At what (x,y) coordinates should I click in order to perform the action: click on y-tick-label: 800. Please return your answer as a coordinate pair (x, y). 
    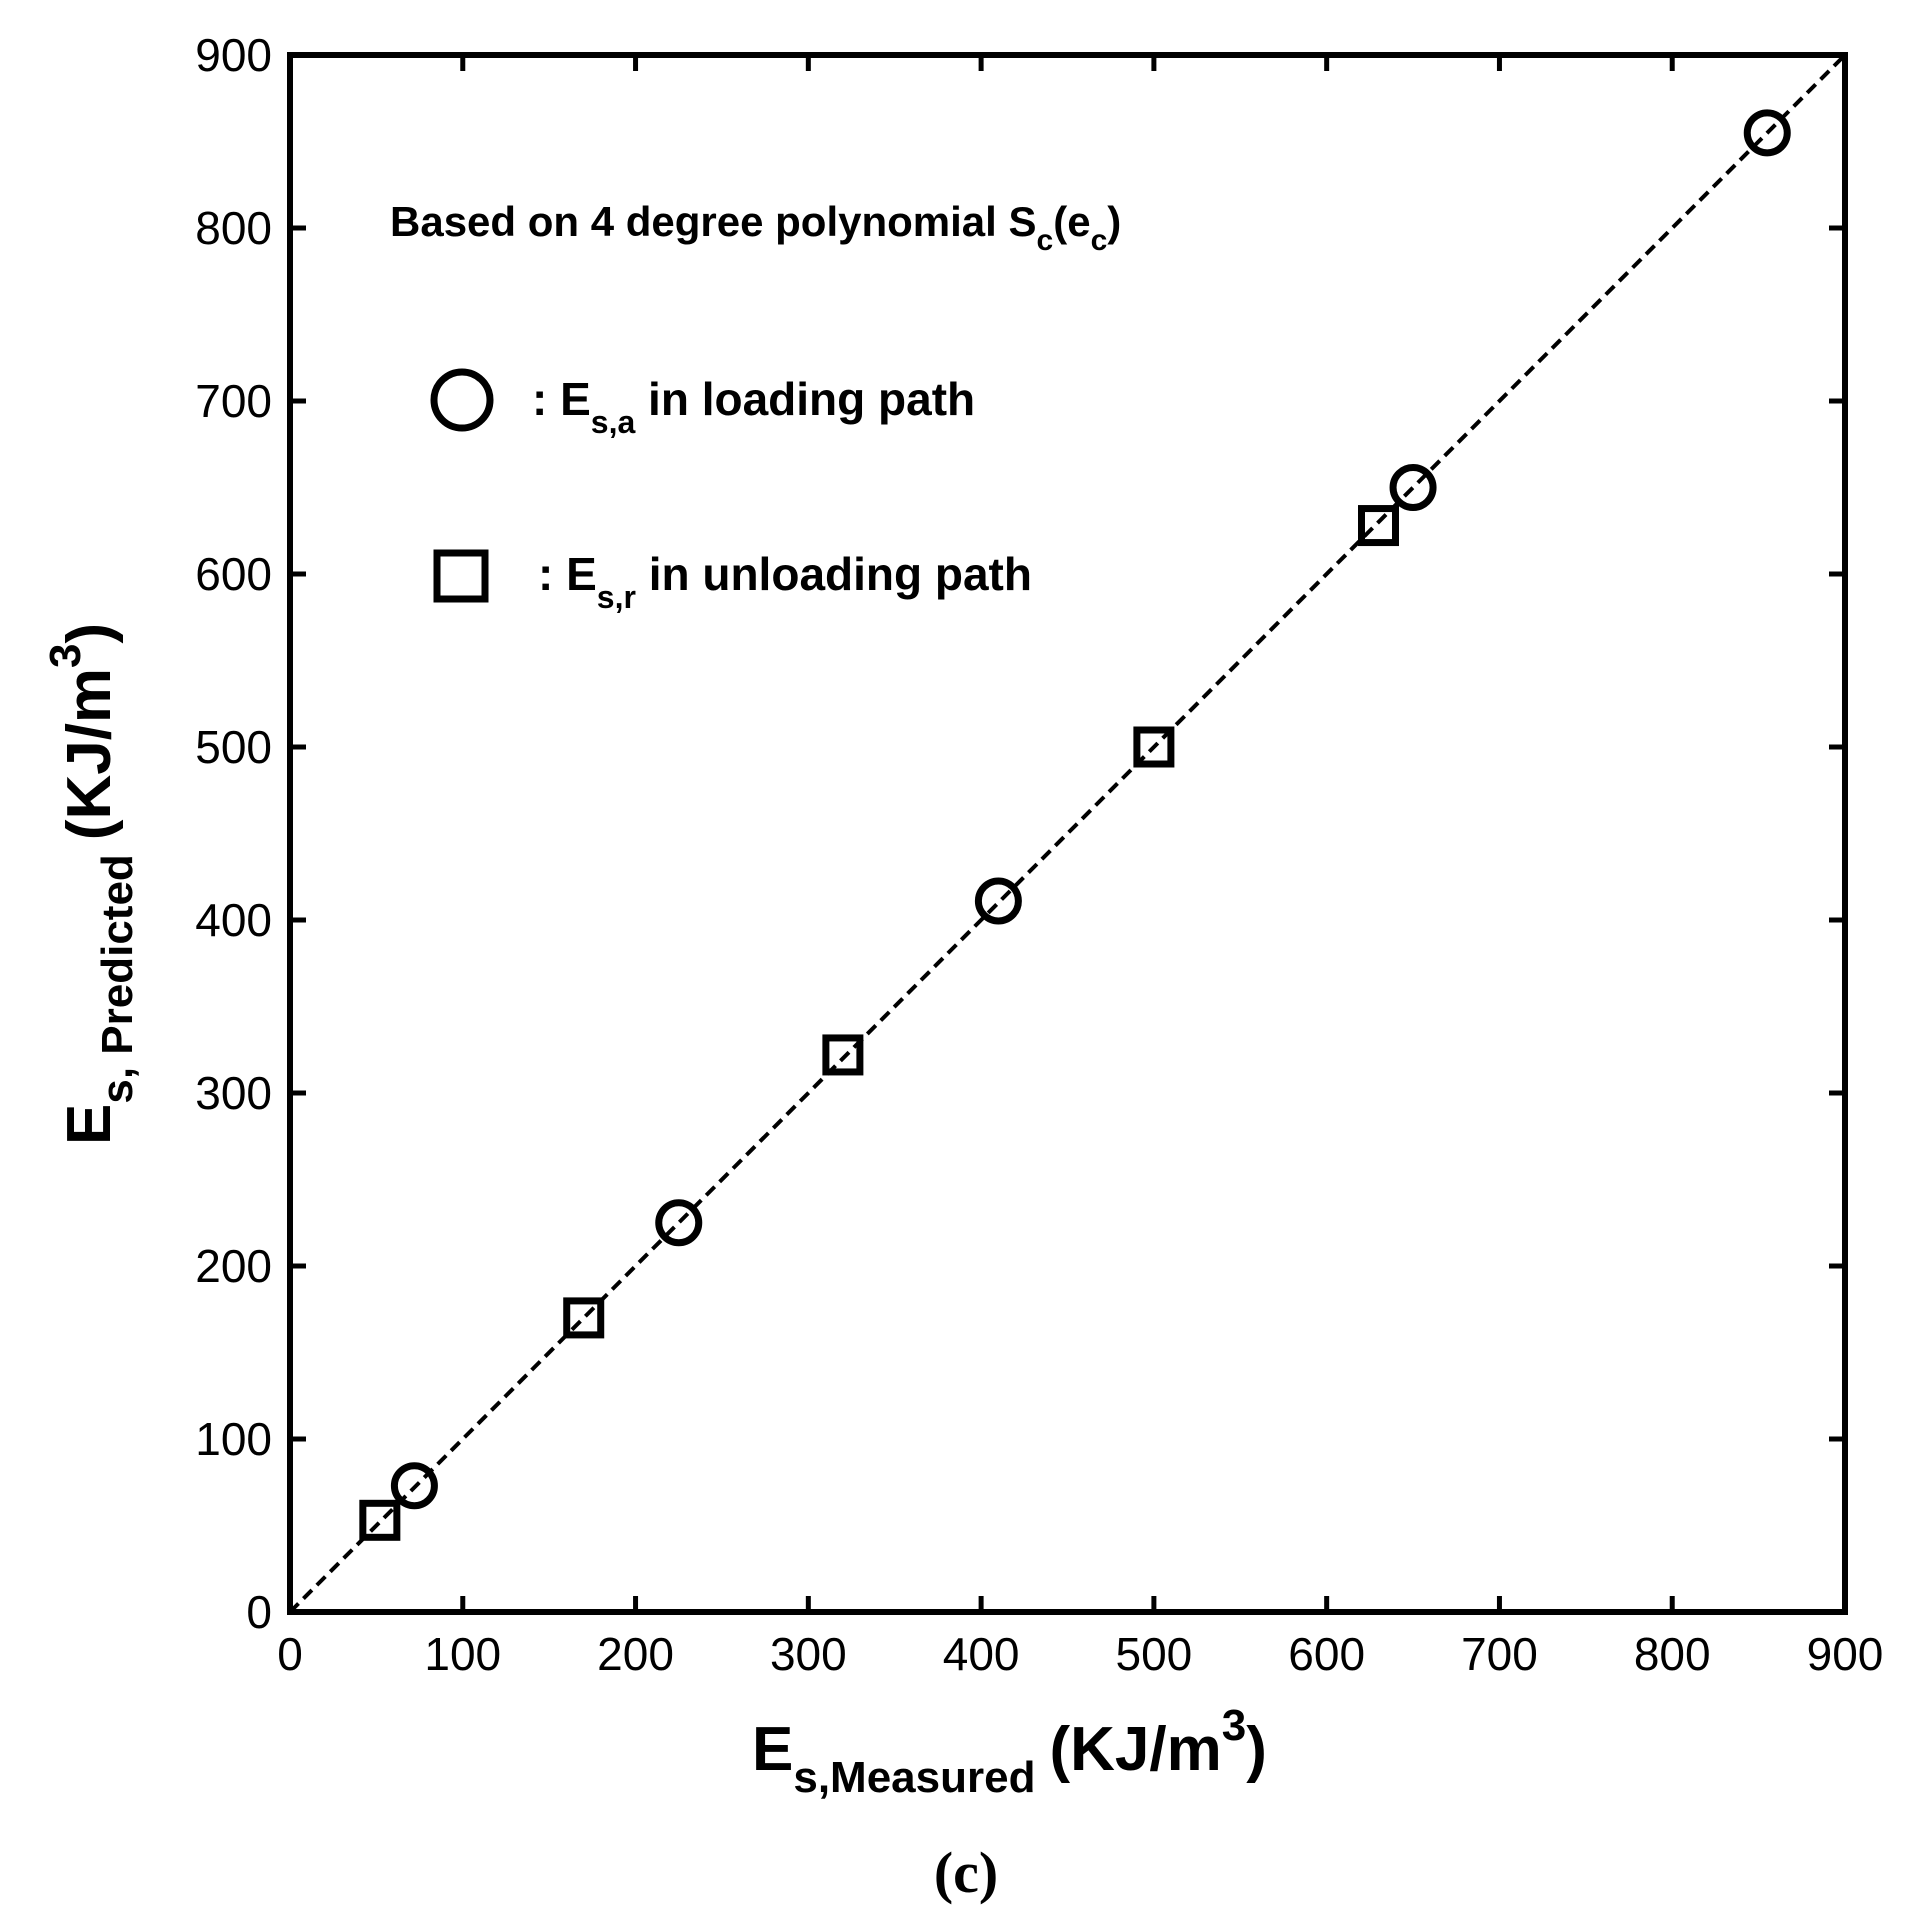
    Looking at the image, I should click on (233, 228).